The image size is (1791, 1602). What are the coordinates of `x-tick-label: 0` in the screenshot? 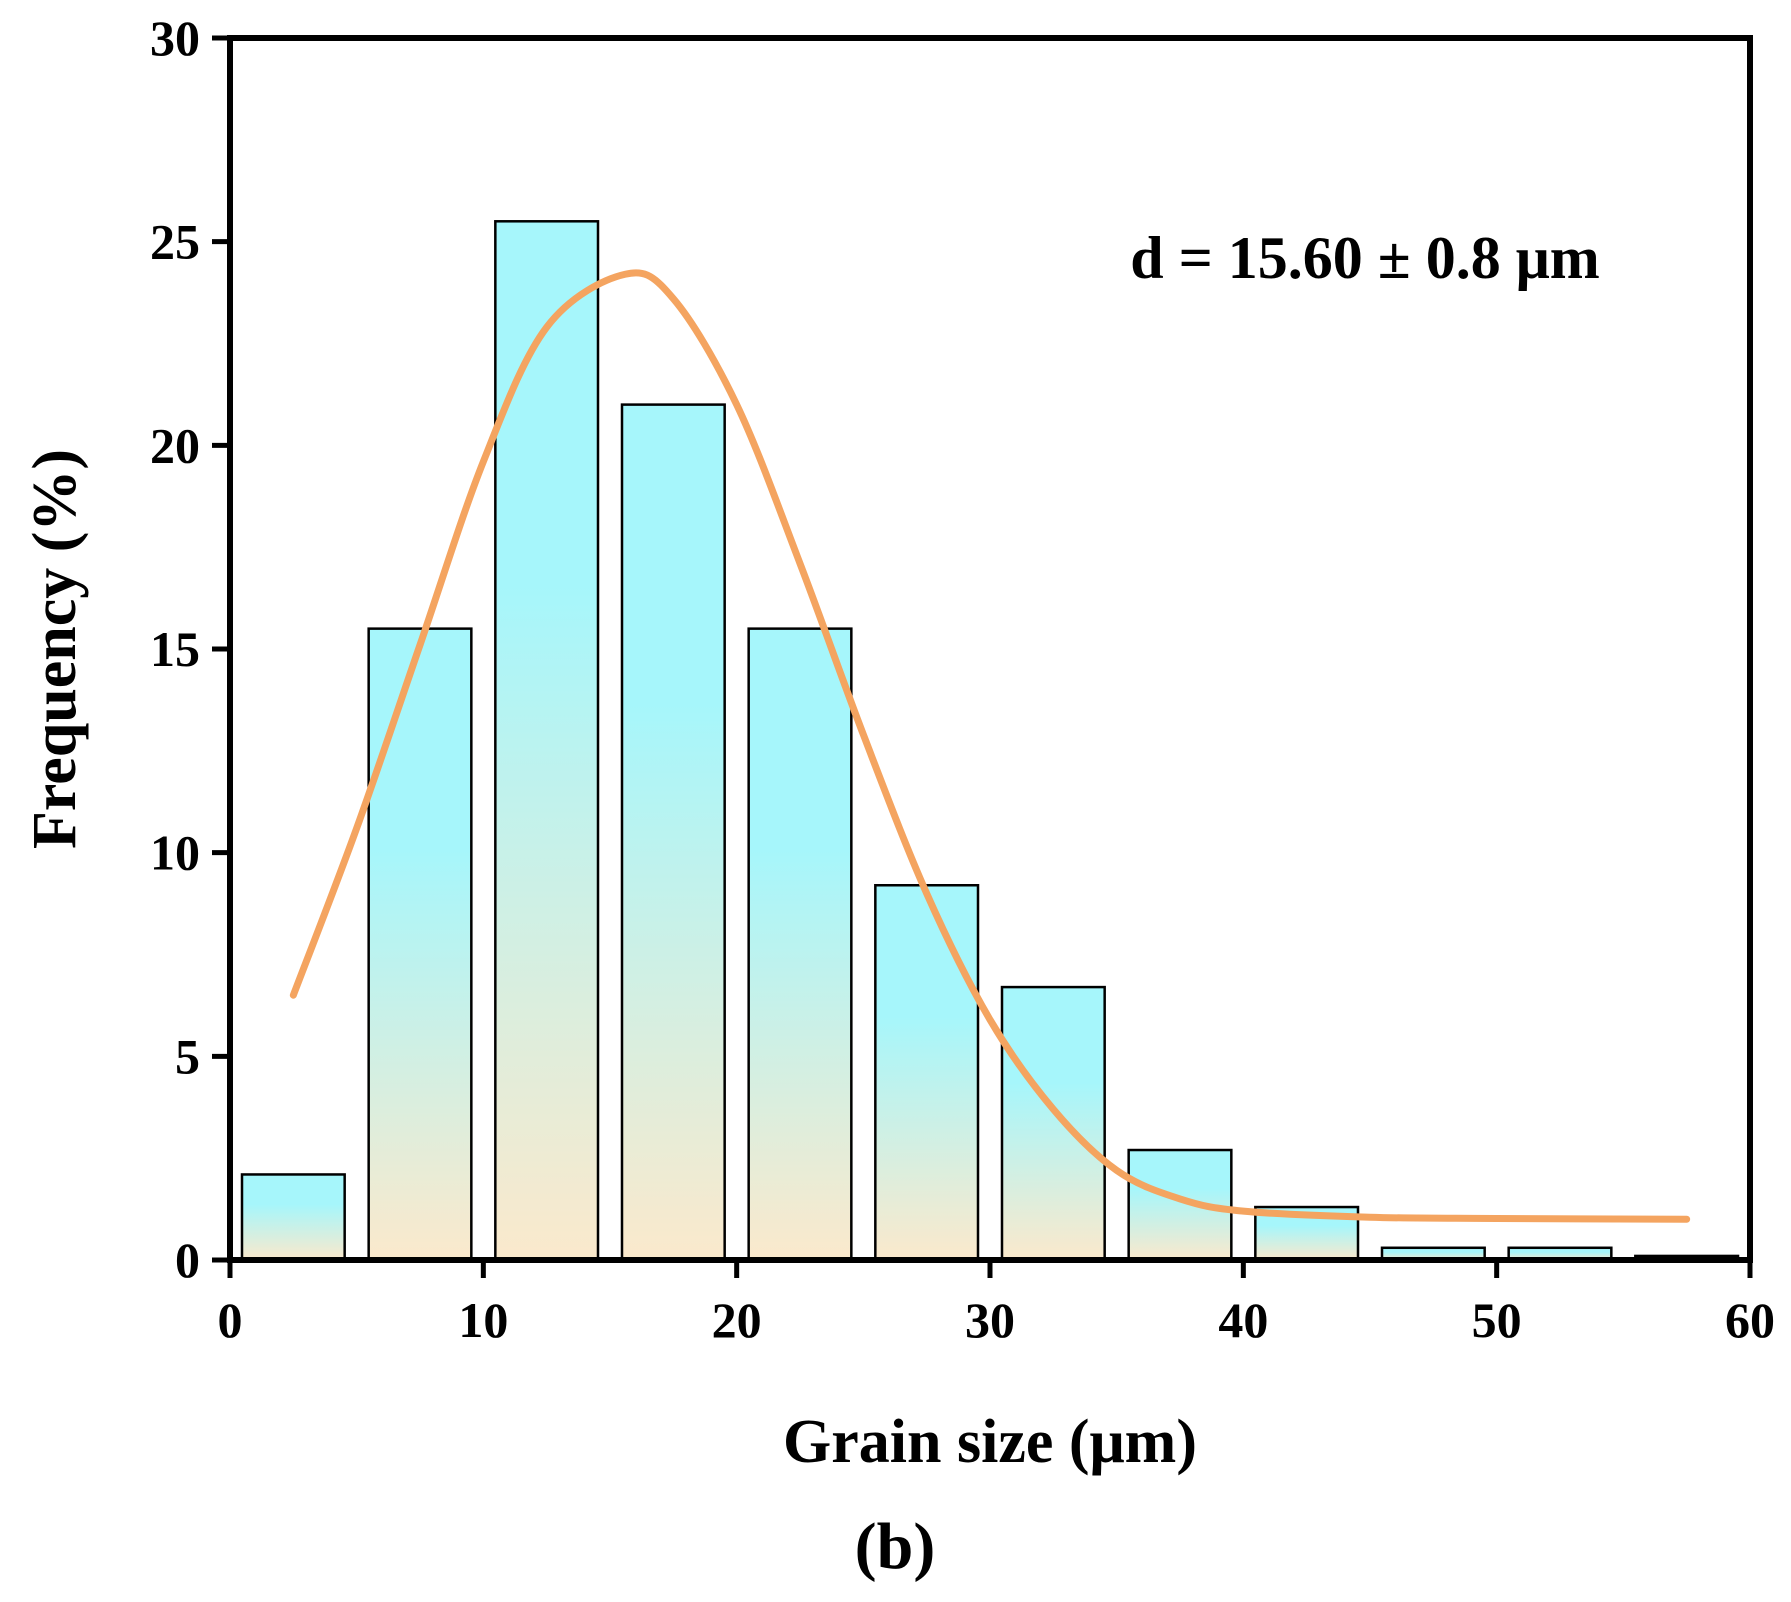 It's located at (230, 1320).